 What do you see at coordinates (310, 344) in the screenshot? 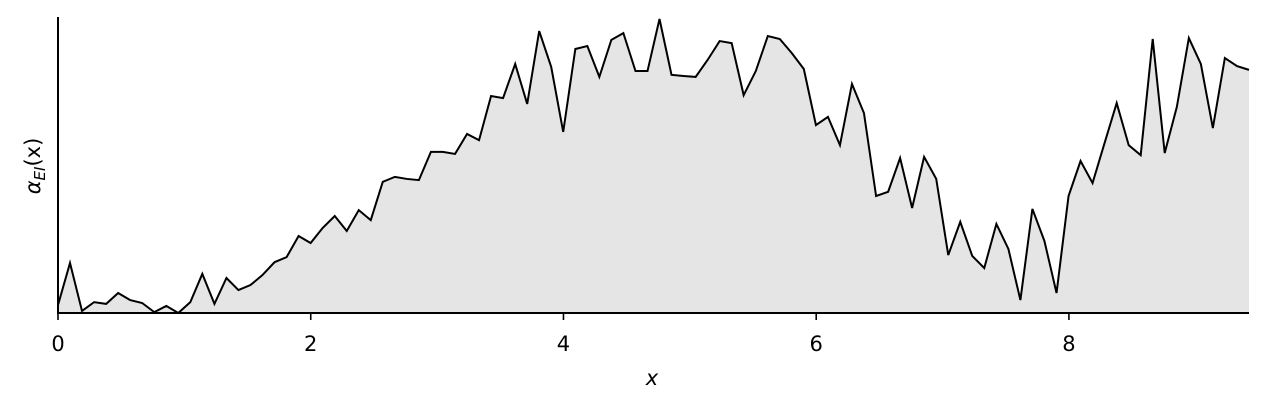
I see `x-tick-label: 2` at bounding box center [310, 344].